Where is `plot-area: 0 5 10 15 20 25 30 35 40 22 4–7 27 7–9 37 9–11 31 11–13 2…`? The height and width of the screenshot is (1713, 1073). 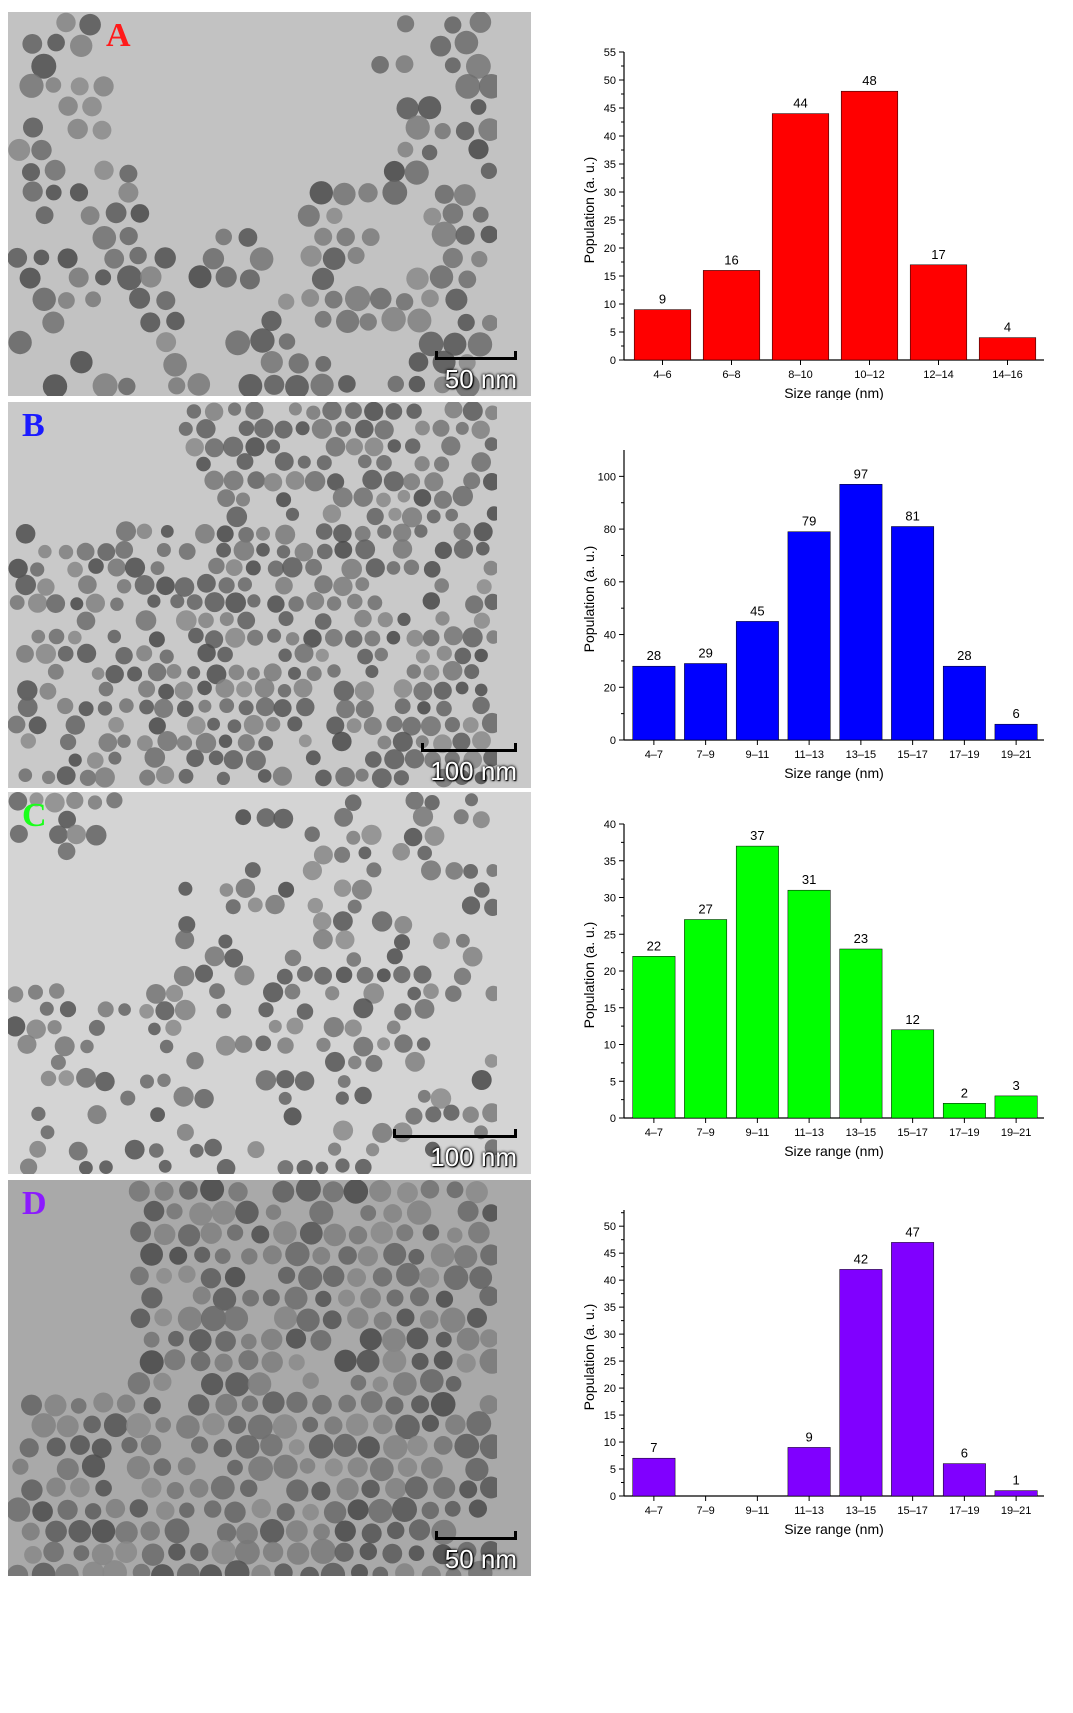
plot-area: 0 5 10 15 20 25 30 35 40 22 4–7 27 7–9 37 9–11 31 11–13 2… is located at coordinates (812, 989).